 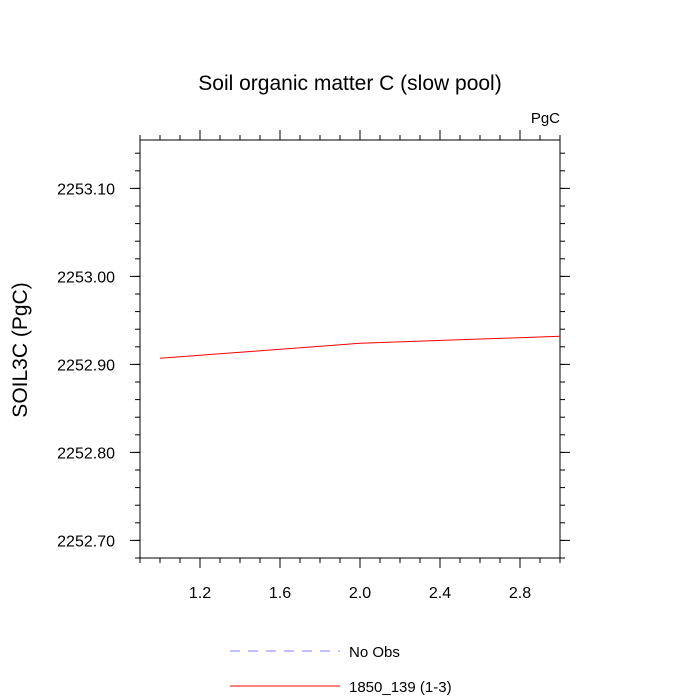 What do you see at coordinates (374, 652) in the screenshot?
I see `legend-label: No Obs` at bounding box center [374, 652].